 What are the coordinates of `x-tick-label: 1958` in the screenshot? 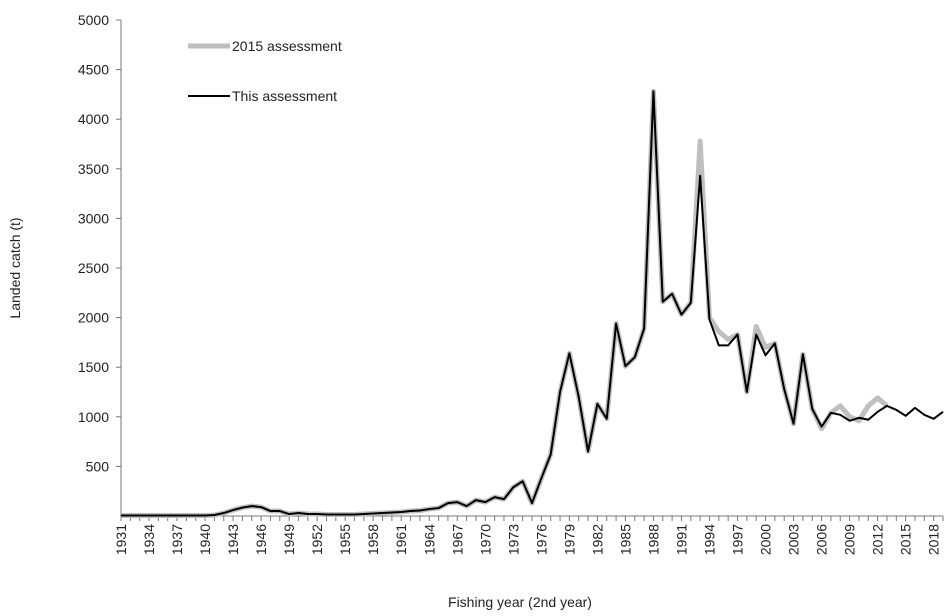 It's located at (373, 539).